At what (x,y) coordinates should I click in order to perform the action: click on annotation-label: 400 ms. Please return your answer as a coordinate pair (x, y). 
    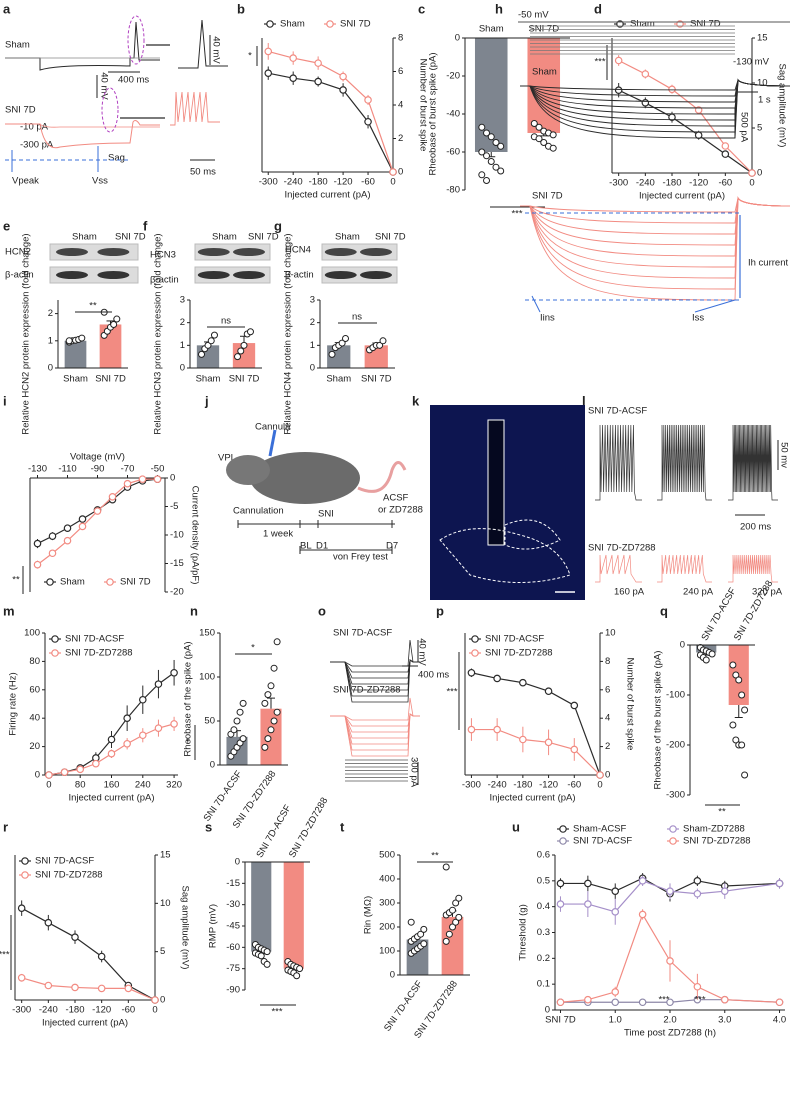
    Looking at the image, I should click on (433, 675).